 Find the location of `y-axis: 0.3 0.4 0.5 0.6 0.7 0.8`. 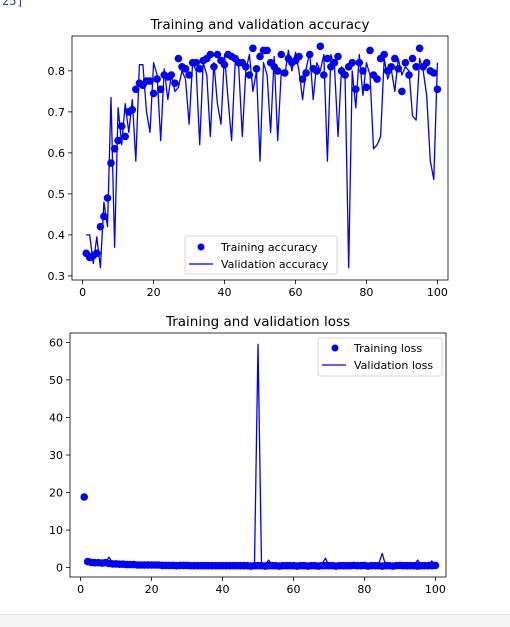

y-axis: 0.3 0.4 0.5 0.6 0.7 0.8 is located at coordinates (60, 174).